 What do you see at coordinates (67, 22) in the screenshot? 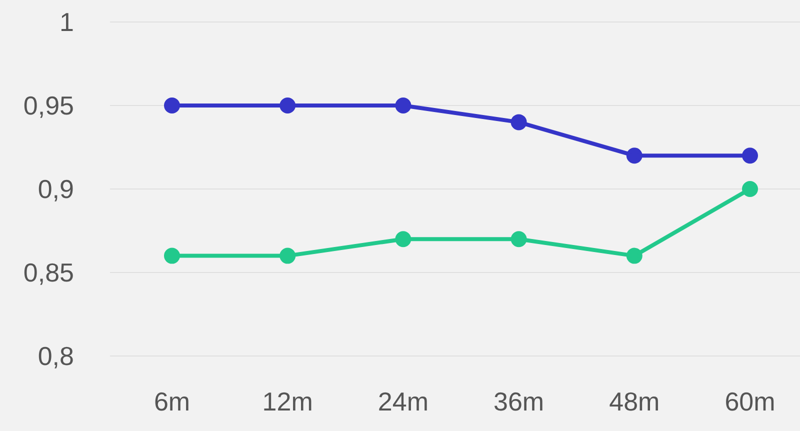
I see `y-tick-label: 1` at bounding box center [67, 22].